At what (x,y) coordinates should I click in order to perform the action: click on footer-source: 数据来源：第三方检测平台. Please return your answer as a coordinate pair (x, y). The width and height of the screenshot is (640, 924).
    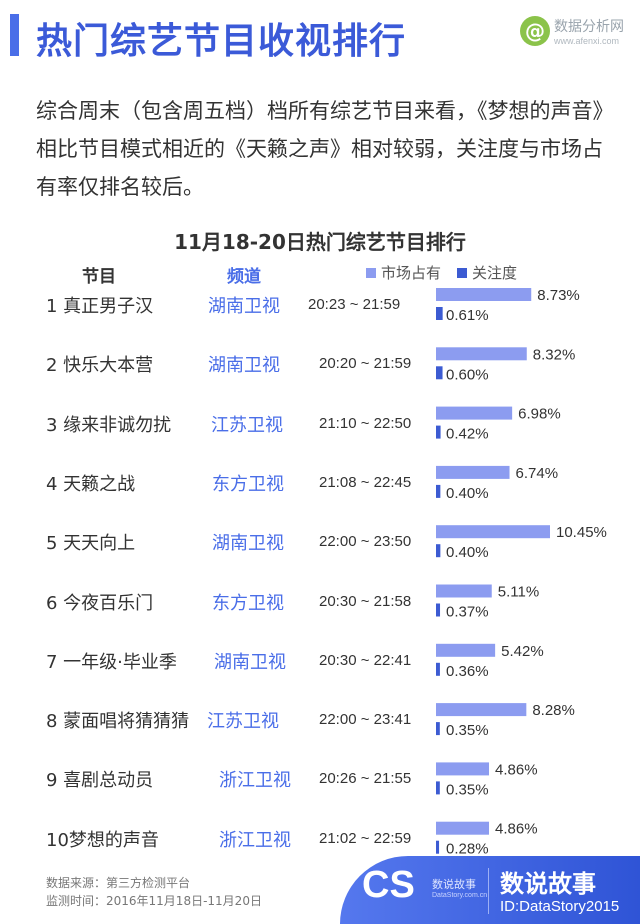
    Looking at the image, I should click on (118, 883).